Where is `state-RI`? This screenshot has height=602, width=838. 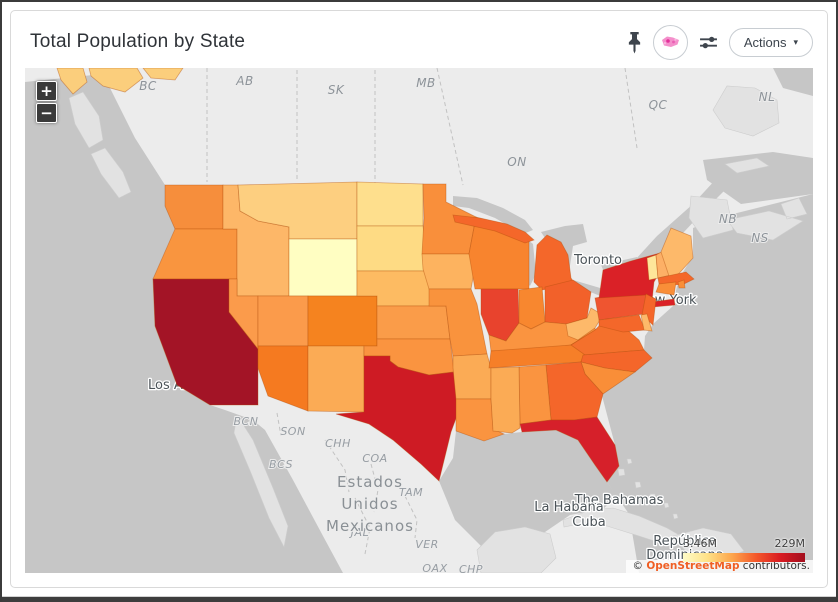 state-RI is located at coordinates (681, 284).